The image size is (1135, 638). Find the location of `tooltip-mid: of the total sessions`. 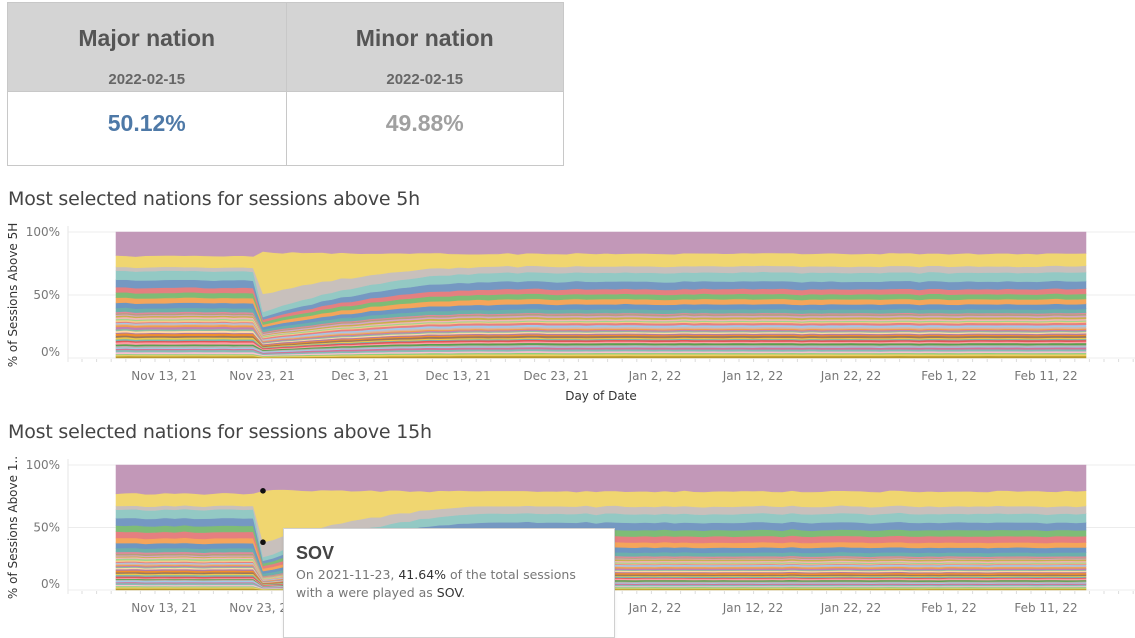

tooltip-mid: of the total sessions is located at coordinates (511, 574).